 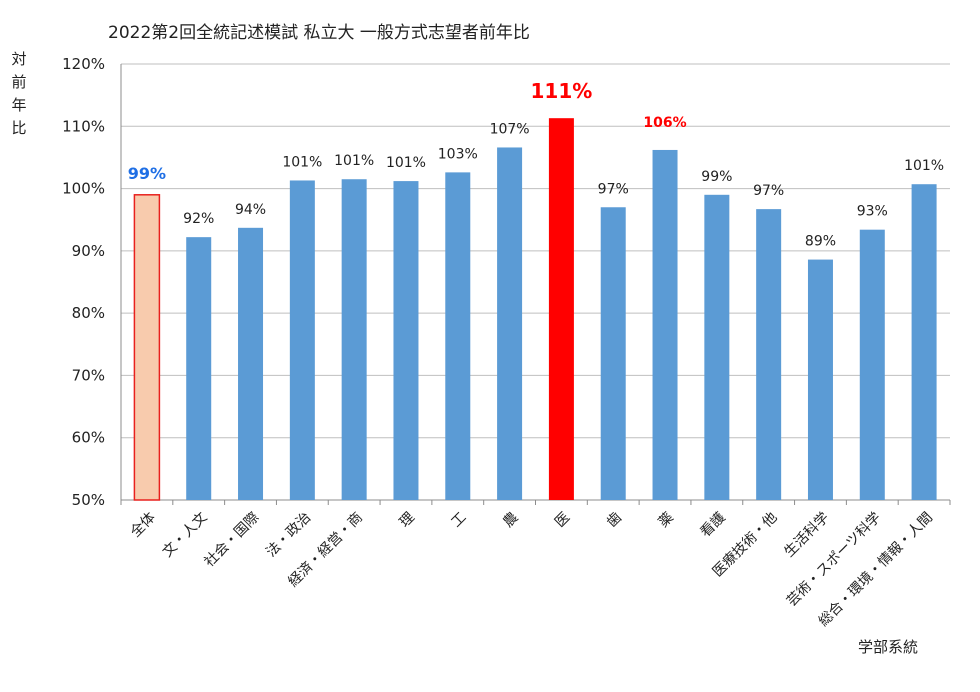 I want to click on y-tick-label: 50%, so click(x=88, y=500).